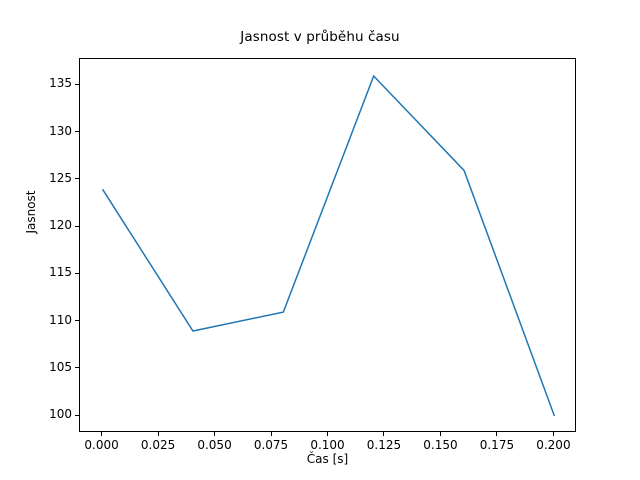  Describe the element at coordinates (320, 37) in the screenshot. I see `chart-title: Jasnost v průběhu času` at that location.